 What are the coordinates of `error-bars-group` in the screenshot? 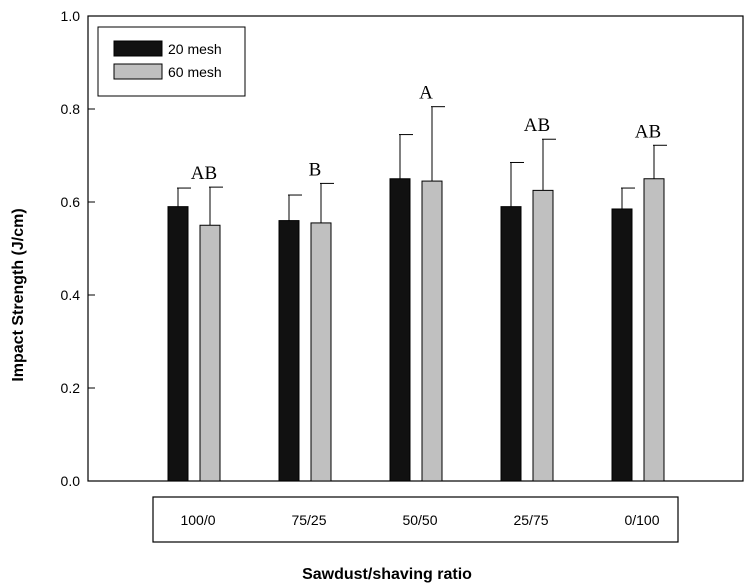 It's located at (422, 166).